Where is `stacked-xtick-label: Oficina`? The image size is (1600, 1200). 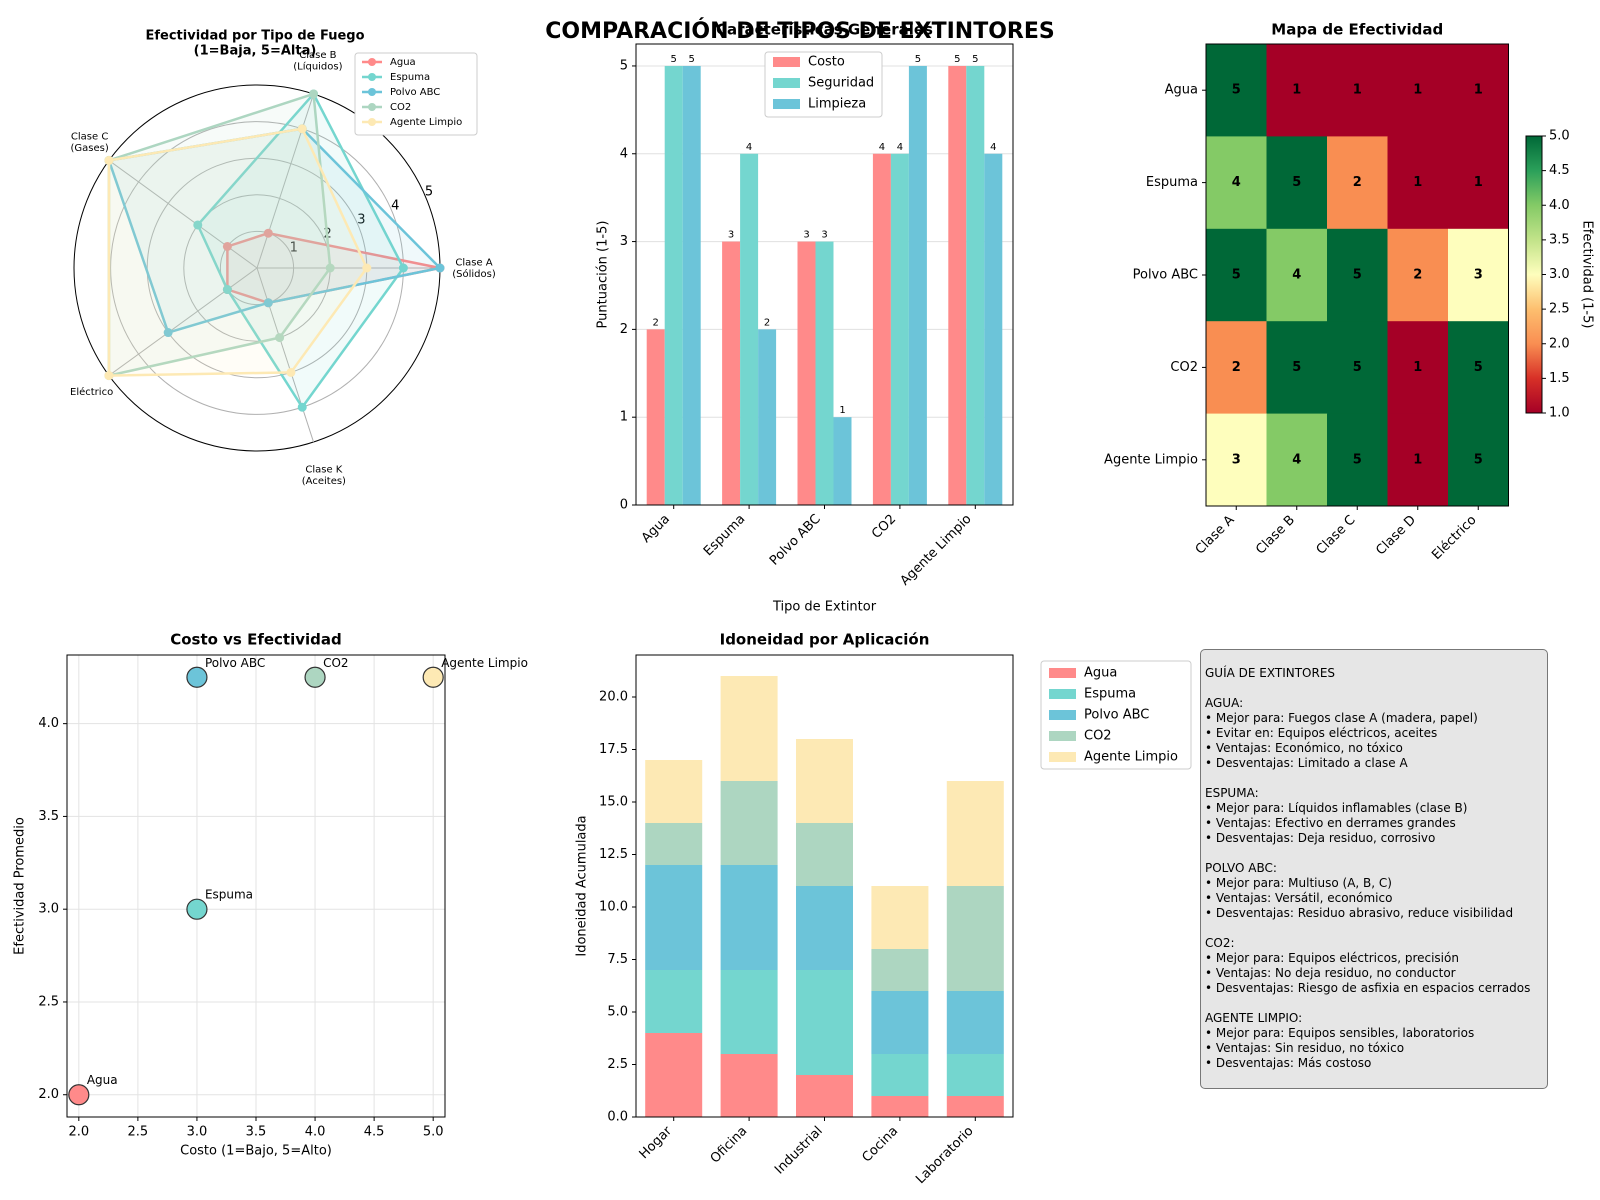
stacked-xtick-label: Oficina is located at coordinates (729, 1145).